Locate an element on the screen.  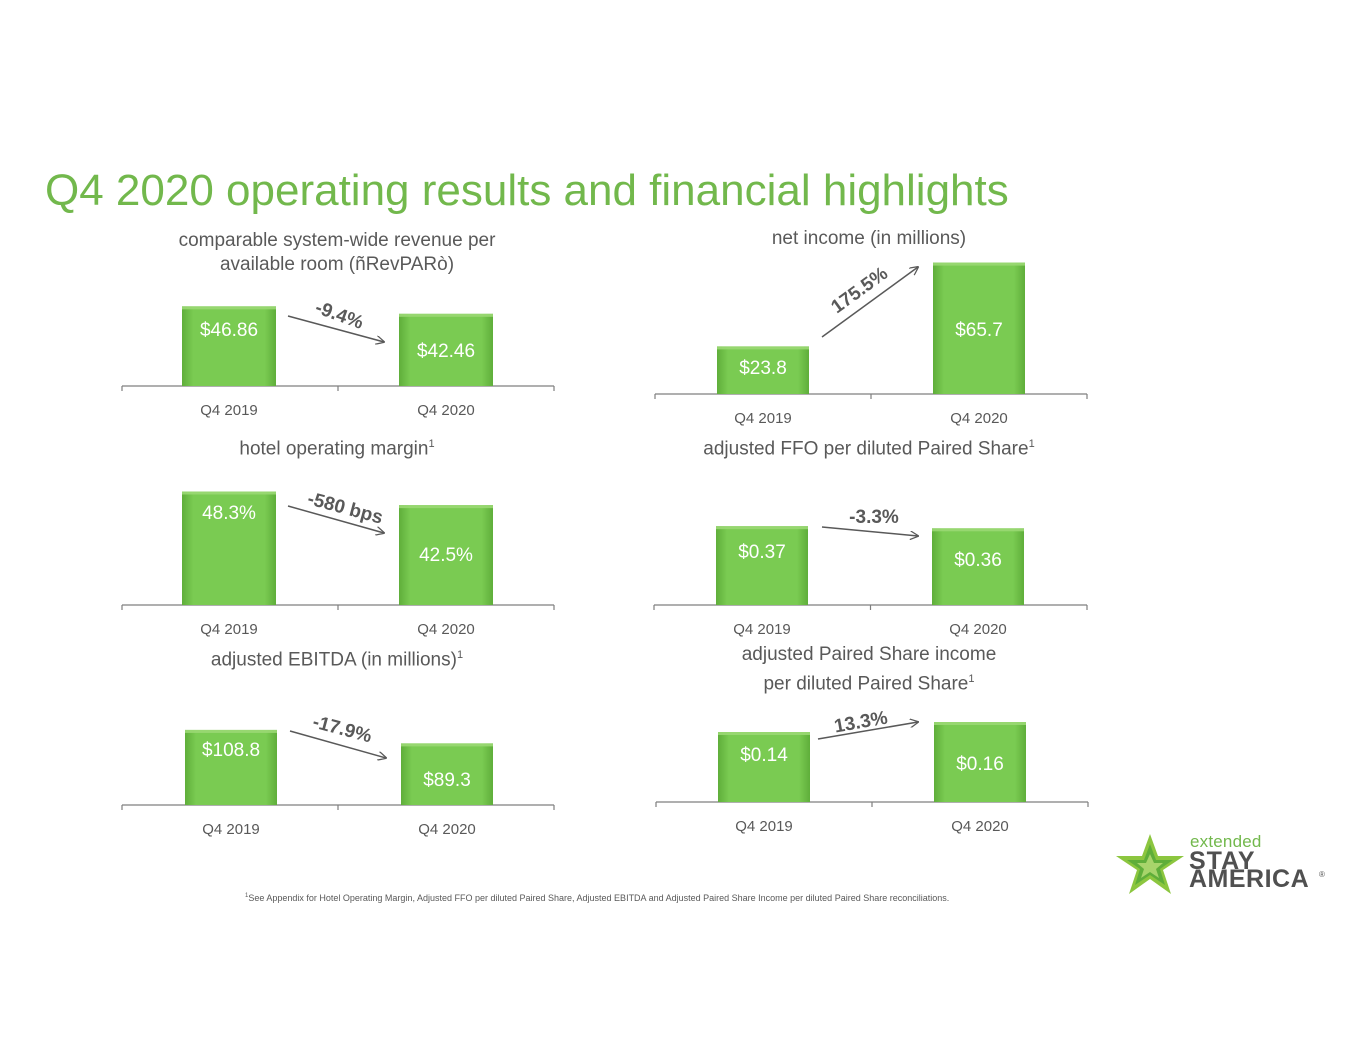
chart-title-line1: hotel operating margin1 is located at coordinates (337, 449).